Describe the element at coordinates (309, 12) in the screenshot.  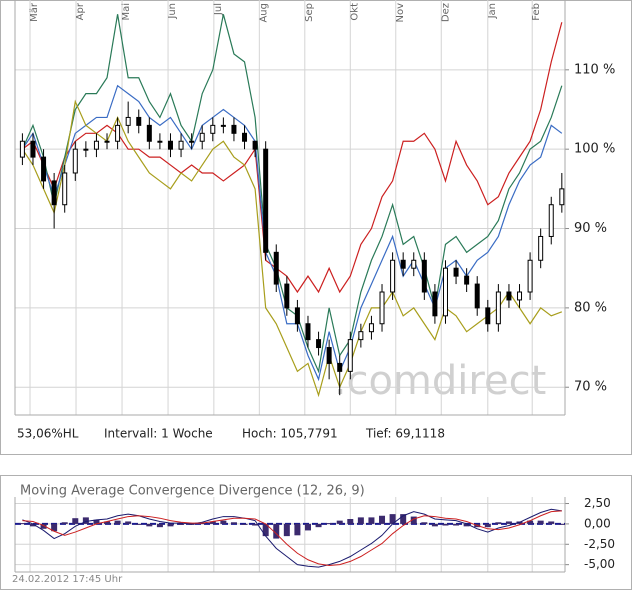
I see `x-tick-label: Sep` at that location.